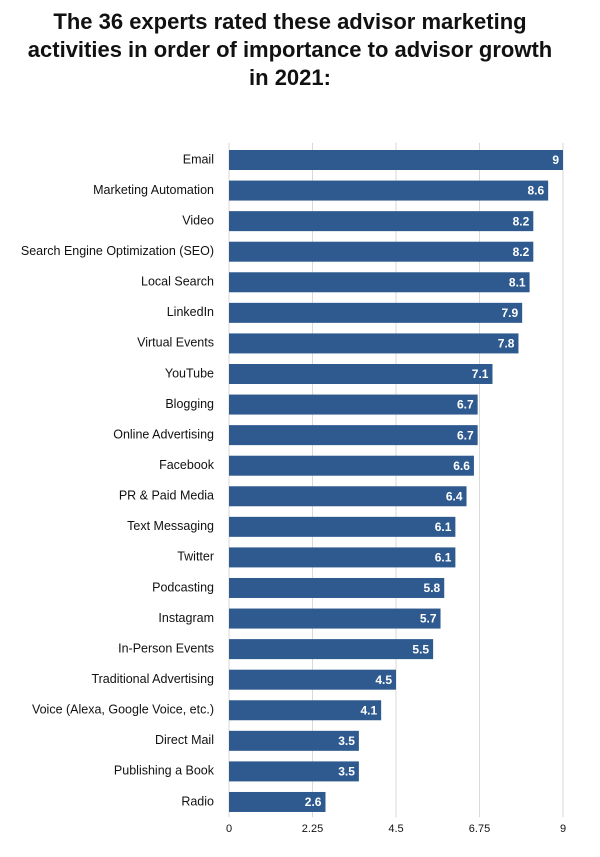 The height and width of the screenshot is (857, 600). What do you see at coordinates (195, 557) in the screenshot?
I see `y-tick-label: Twitter` at bounding box center [195, 557].